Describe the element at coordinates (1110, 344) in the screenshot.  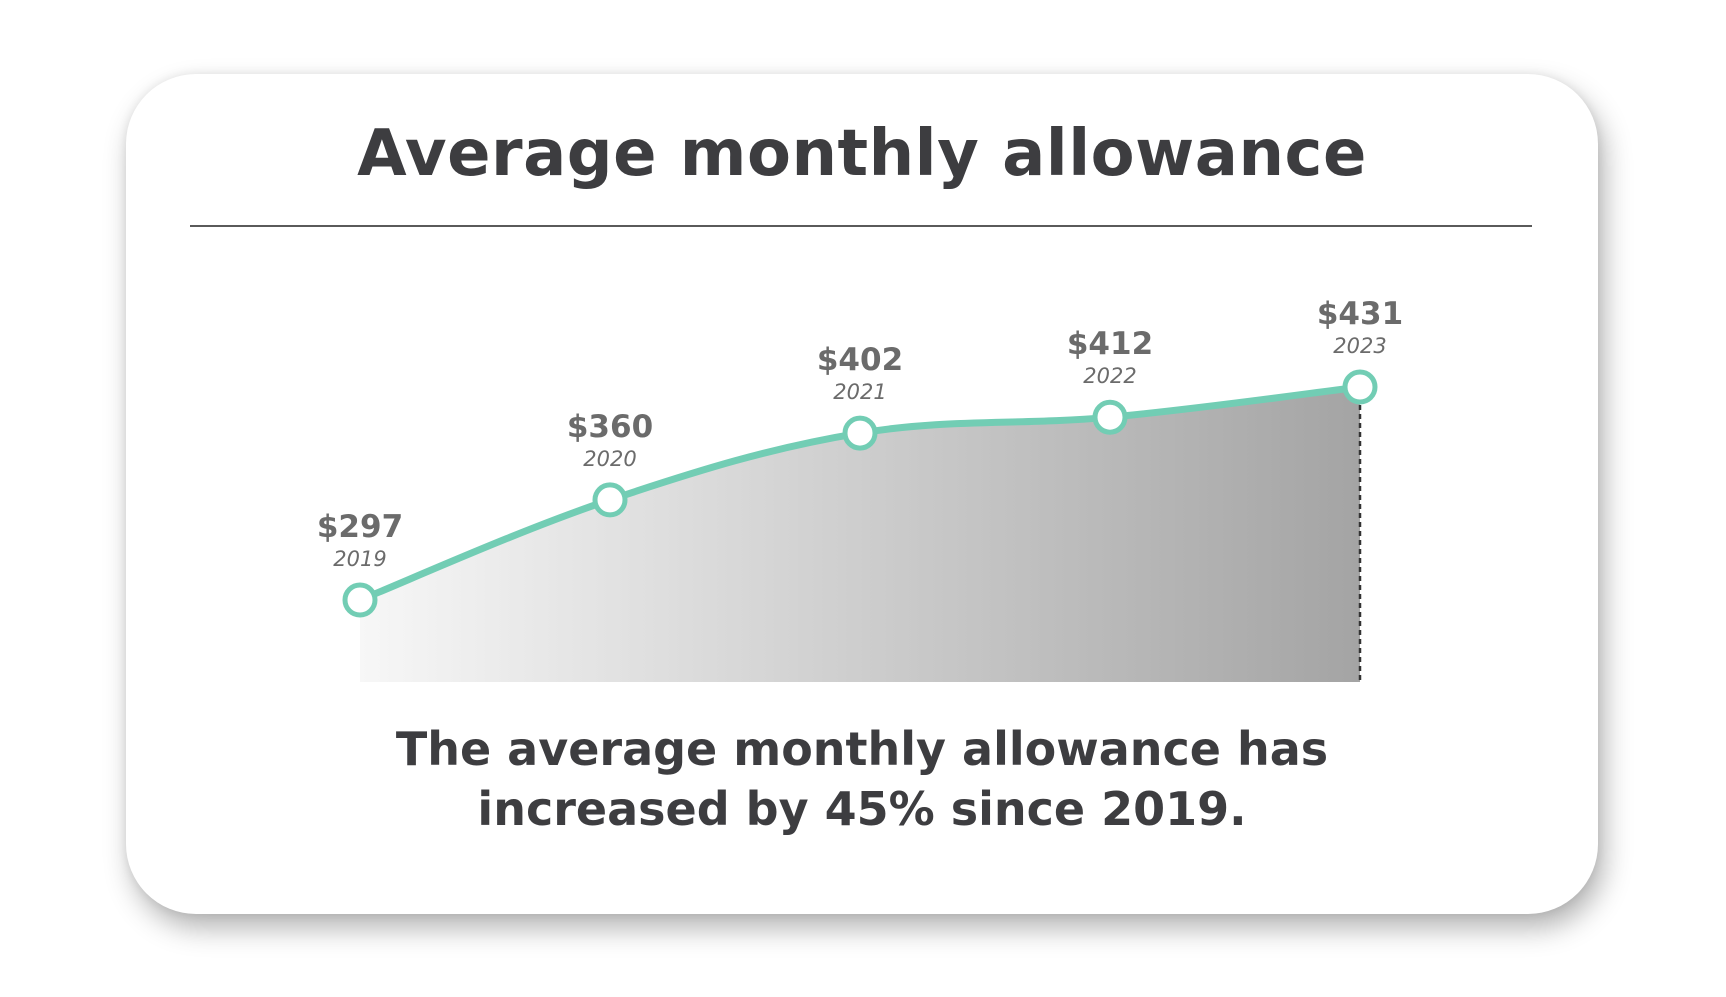
I see `value-label-2022: $412` at that location.